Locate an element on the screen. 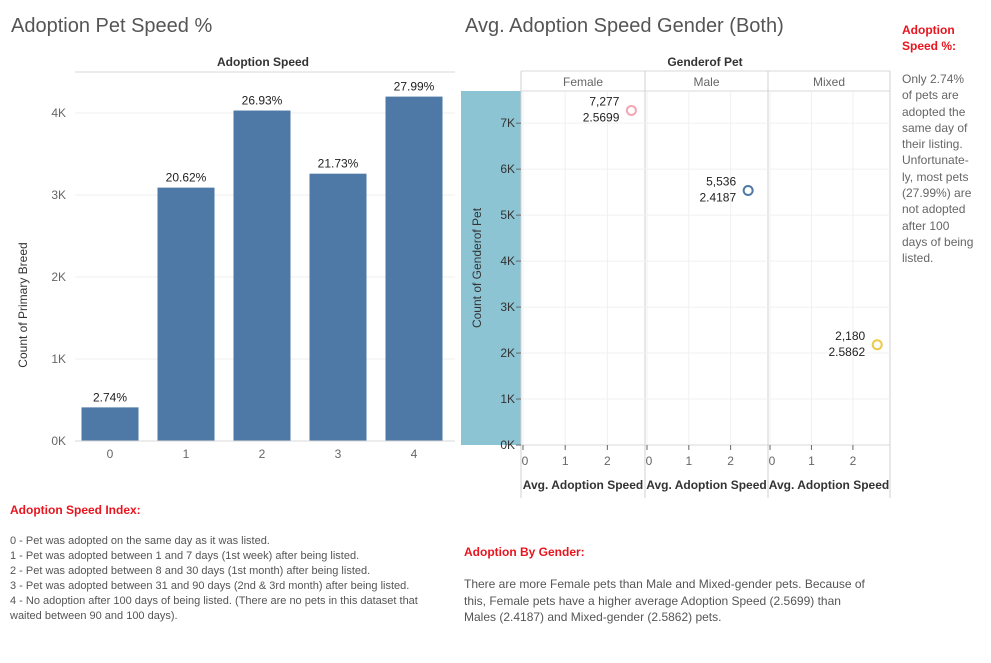 This screenshot has height=663, width=991. y-axis-band is located at coordinates (491, 268).